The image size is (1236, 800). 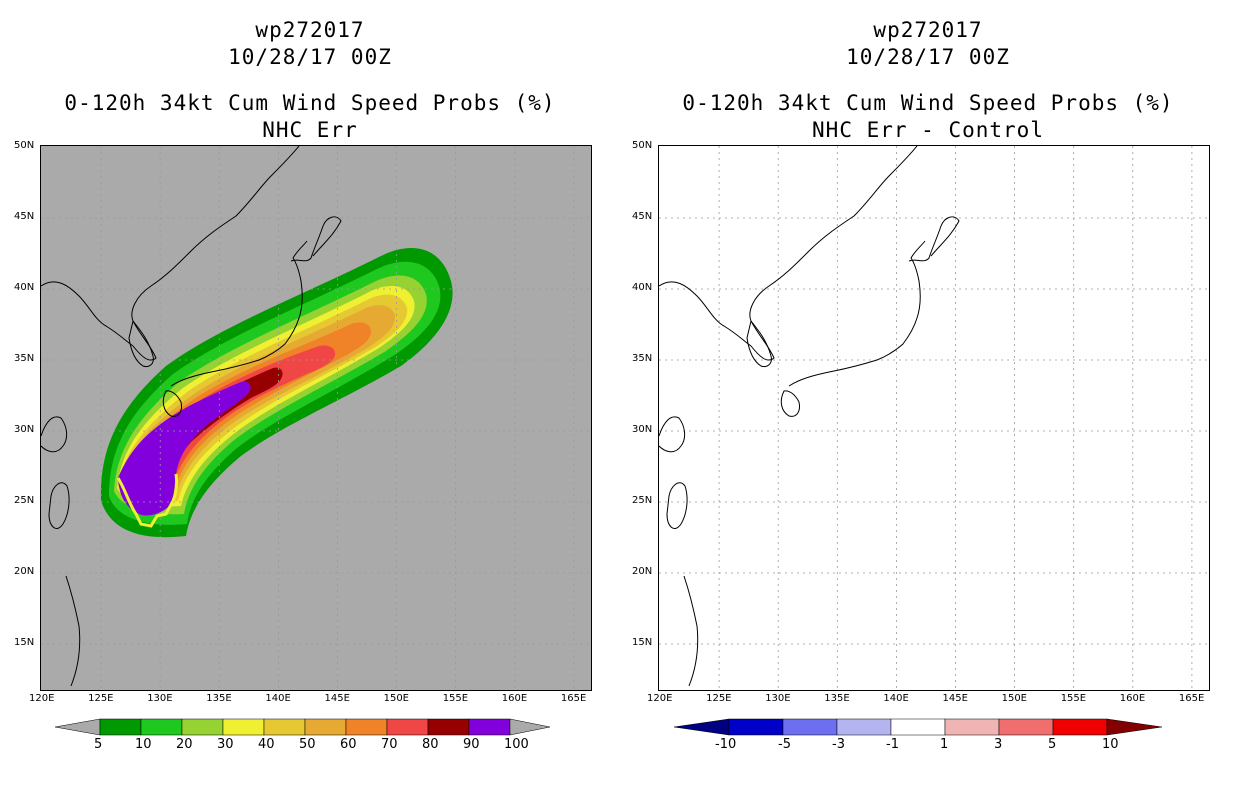 I want to click on colorbar-label: 10, so click(x=1110, y=744).